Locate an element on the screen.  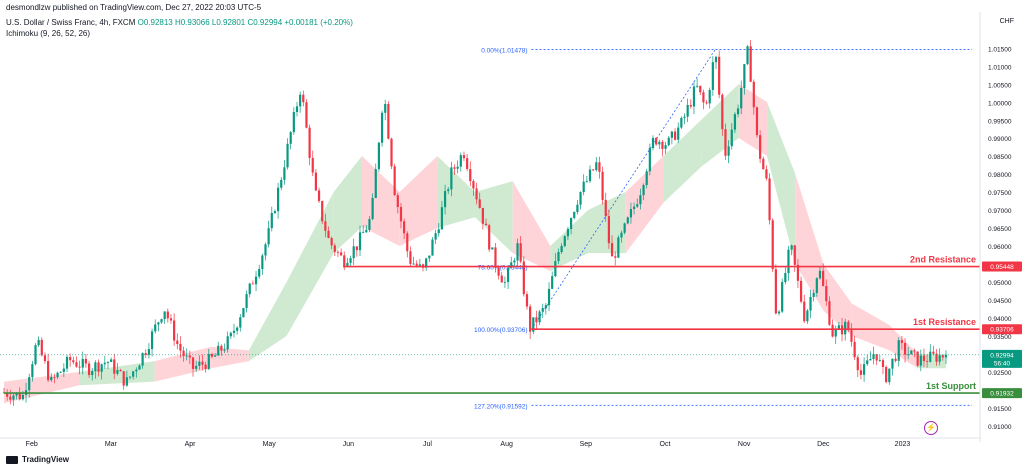
symbol-name: U.S. Dollar / Swiss Franc, 4h, FXCM is located at coordinates (71, 22).